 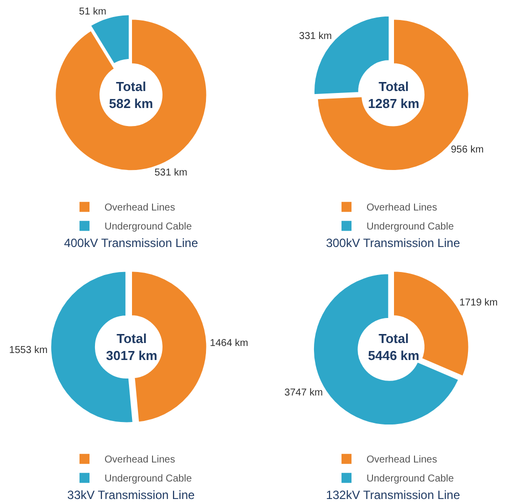 What do you see at coordinates (229, 343) in the screenshot?
I see `data-label: 1464 km` at bounding box center [229, 343].